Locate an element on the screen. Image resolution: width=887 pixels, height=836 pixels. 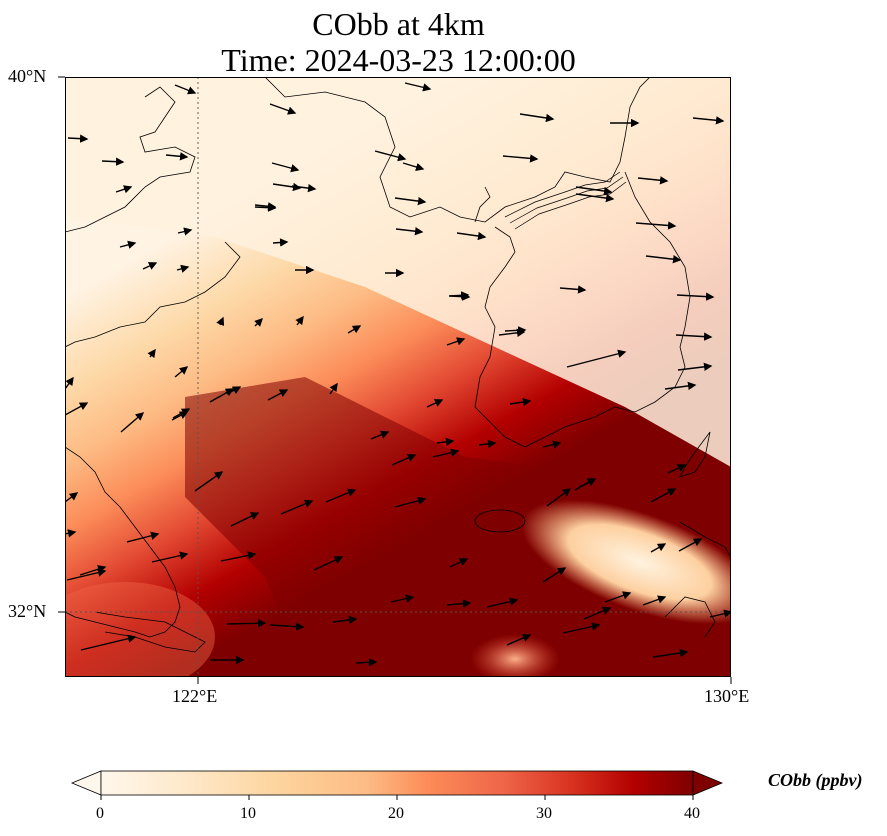
colorbar-label: CObb (ppbv) is located at coordinates (815, 780).